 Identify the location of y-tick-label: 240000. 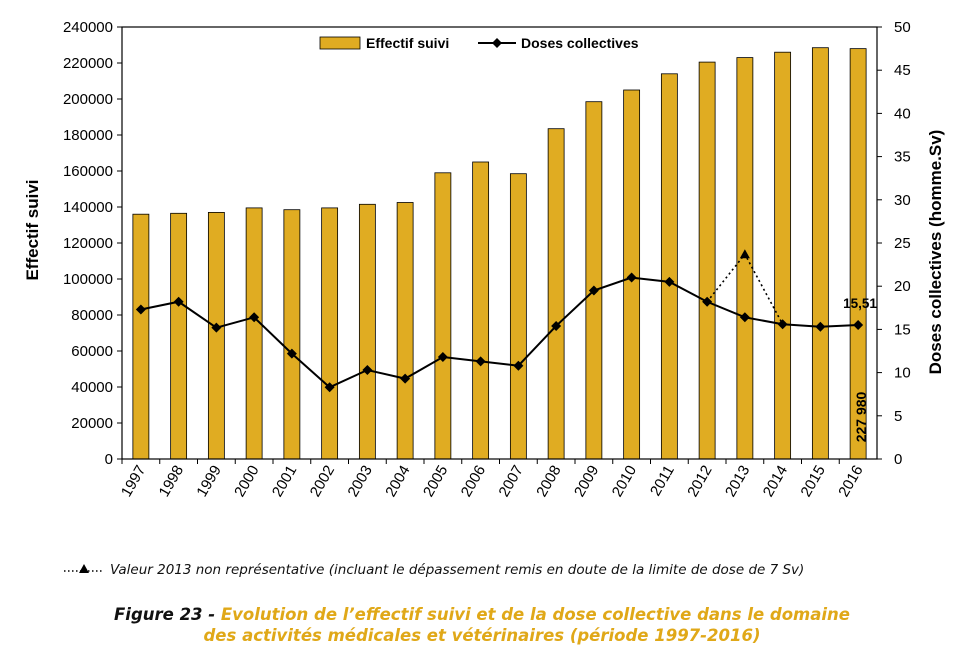
(88, 27).